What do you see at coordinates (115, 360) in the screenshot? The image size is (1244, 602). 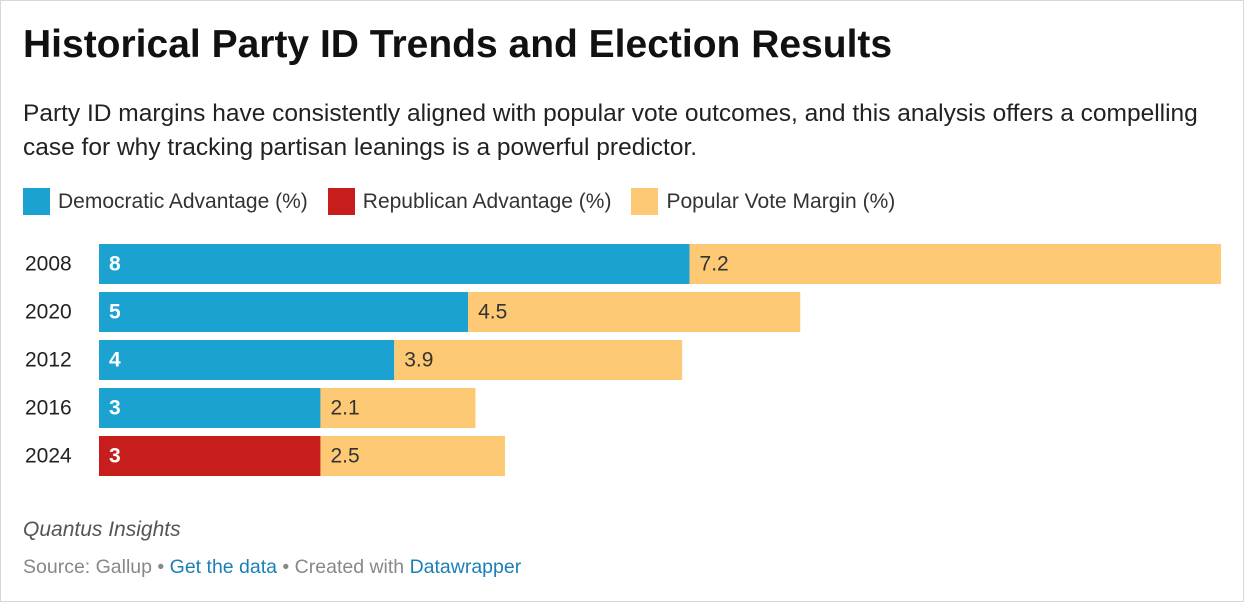 I see `value-label: 4` at bounding box center [115, 360].